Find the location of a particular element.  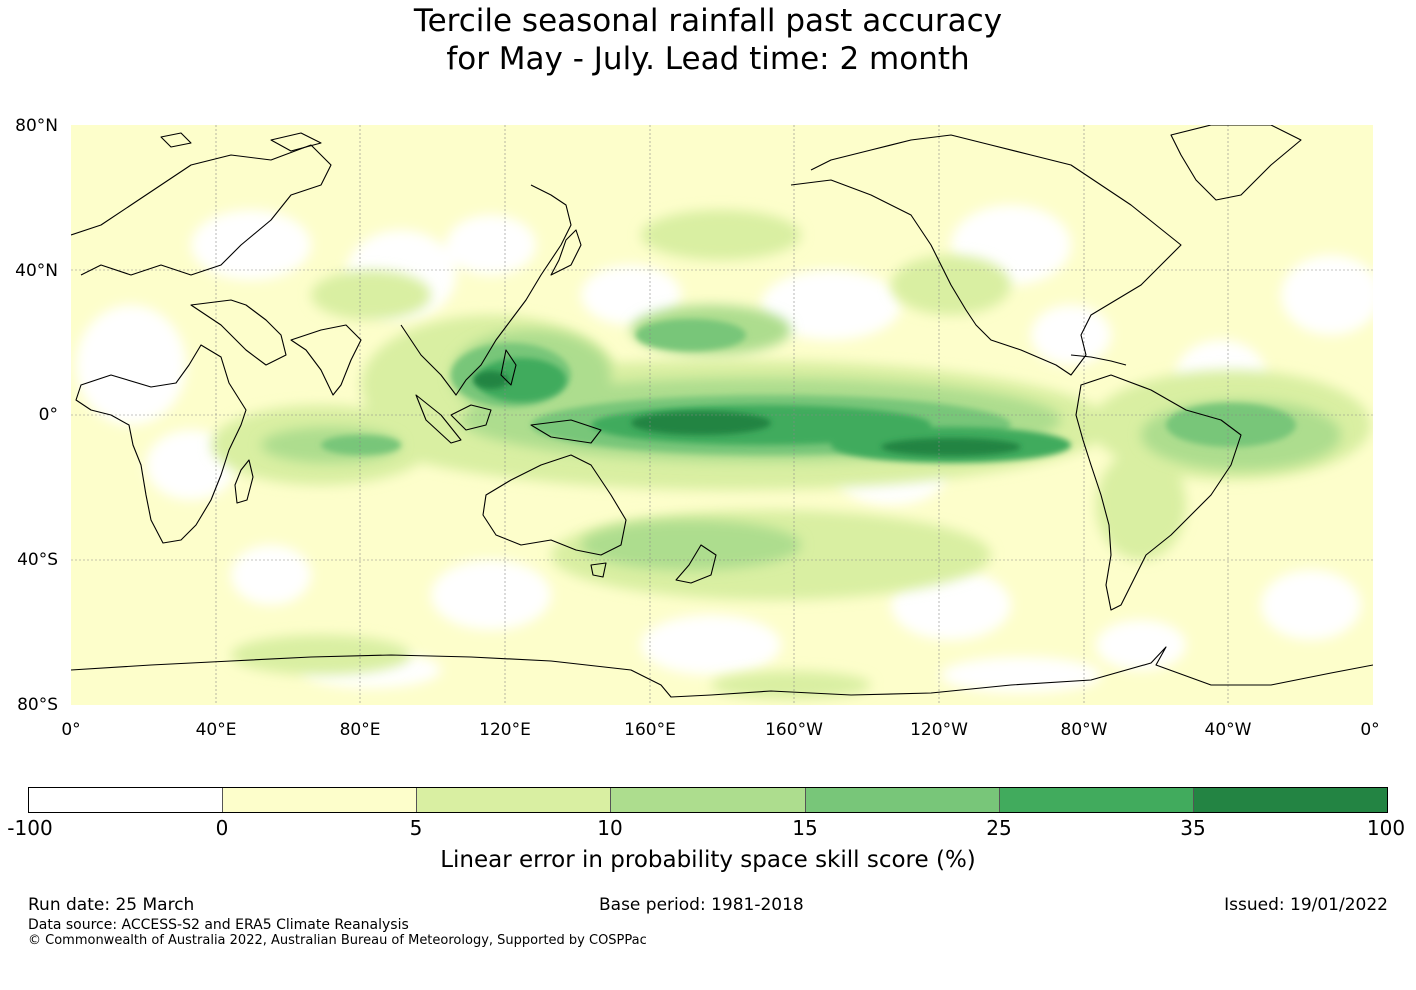

lon-label-80e: 80°E is located at coordinates (360, 730).